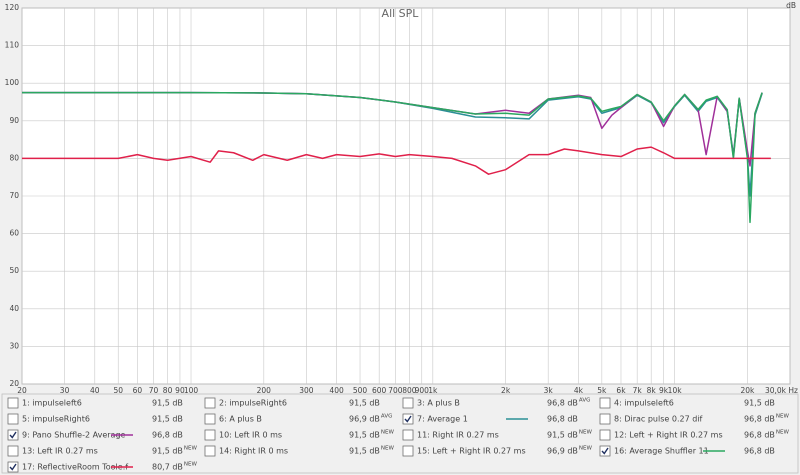 The width and height of the screenshot is (800, 475). Describe the element at coordinates (240, 419) in the screenshot. I see `legend-label: 6: A plus B` at that location.